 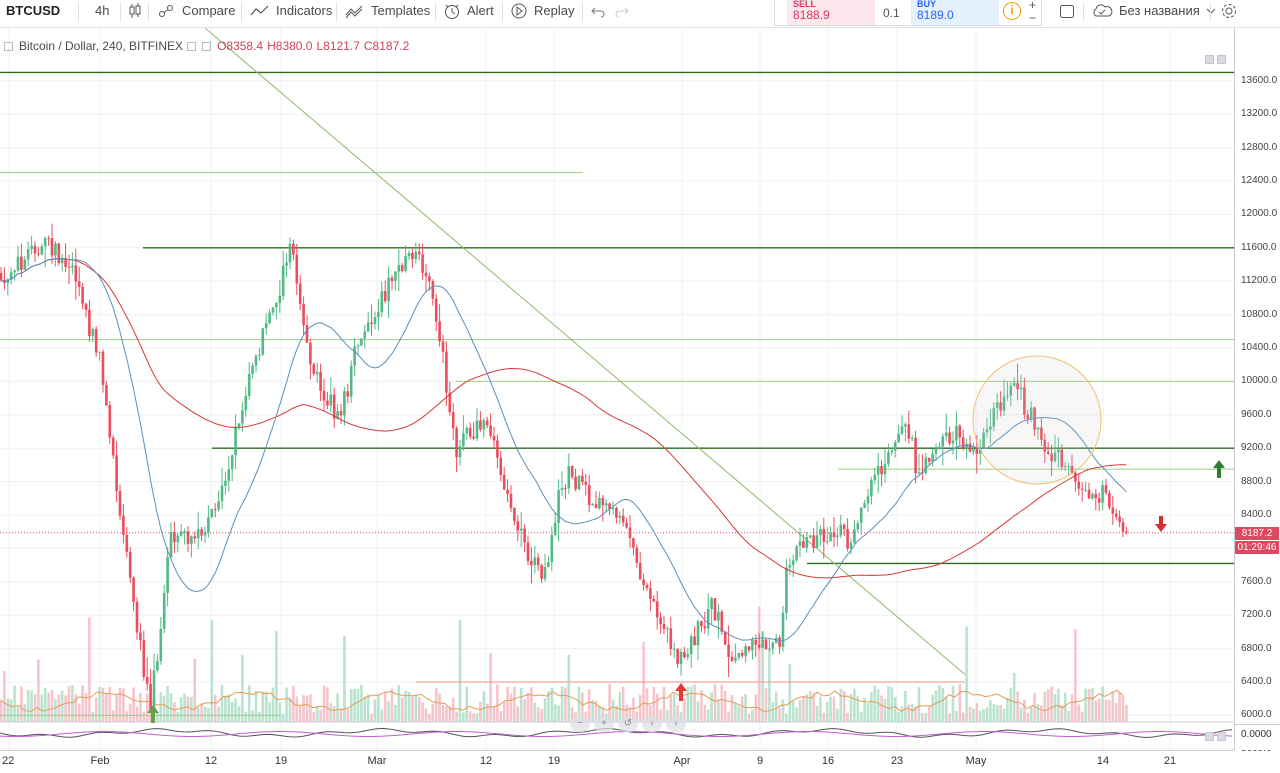 What do you see at coordinates (8, 46) in the screenshot?
I see `collapse-icon` at bounding box center [8, 46].